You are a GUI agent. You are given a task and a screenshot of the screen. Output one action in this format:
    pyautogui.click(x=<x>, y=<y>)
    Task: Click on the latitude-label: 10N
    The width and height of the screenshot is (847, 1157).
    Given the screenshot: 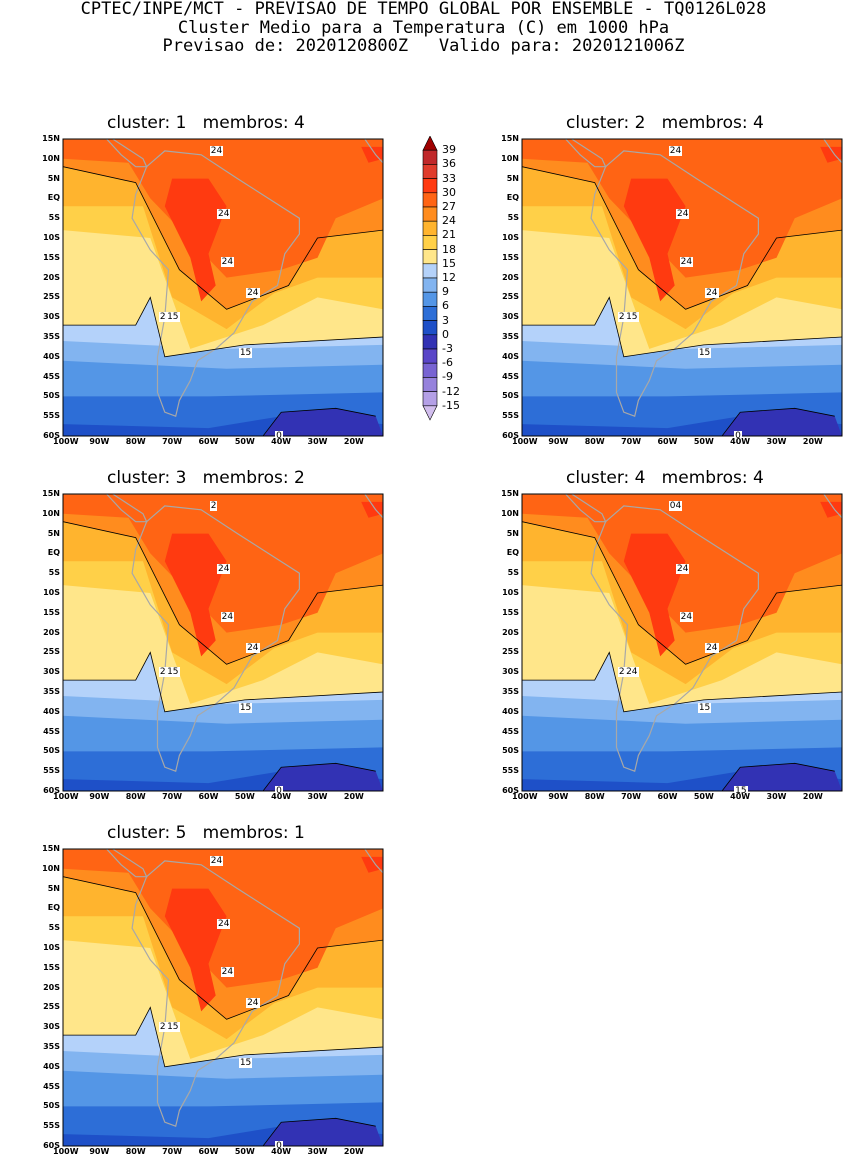 What is the action you would take?
    pyautogui.click(x=510, y=513)
    